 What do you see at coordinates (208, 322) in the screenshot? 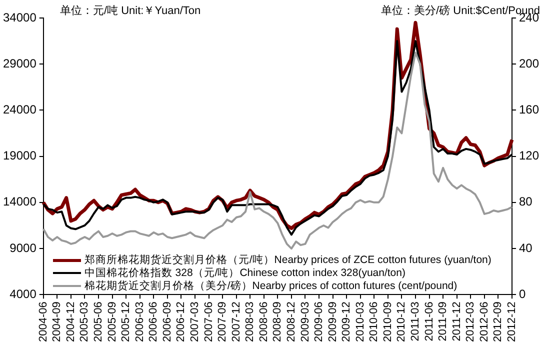
I see `x-tick-label: 2007-06` at bounding box center [208, 322].